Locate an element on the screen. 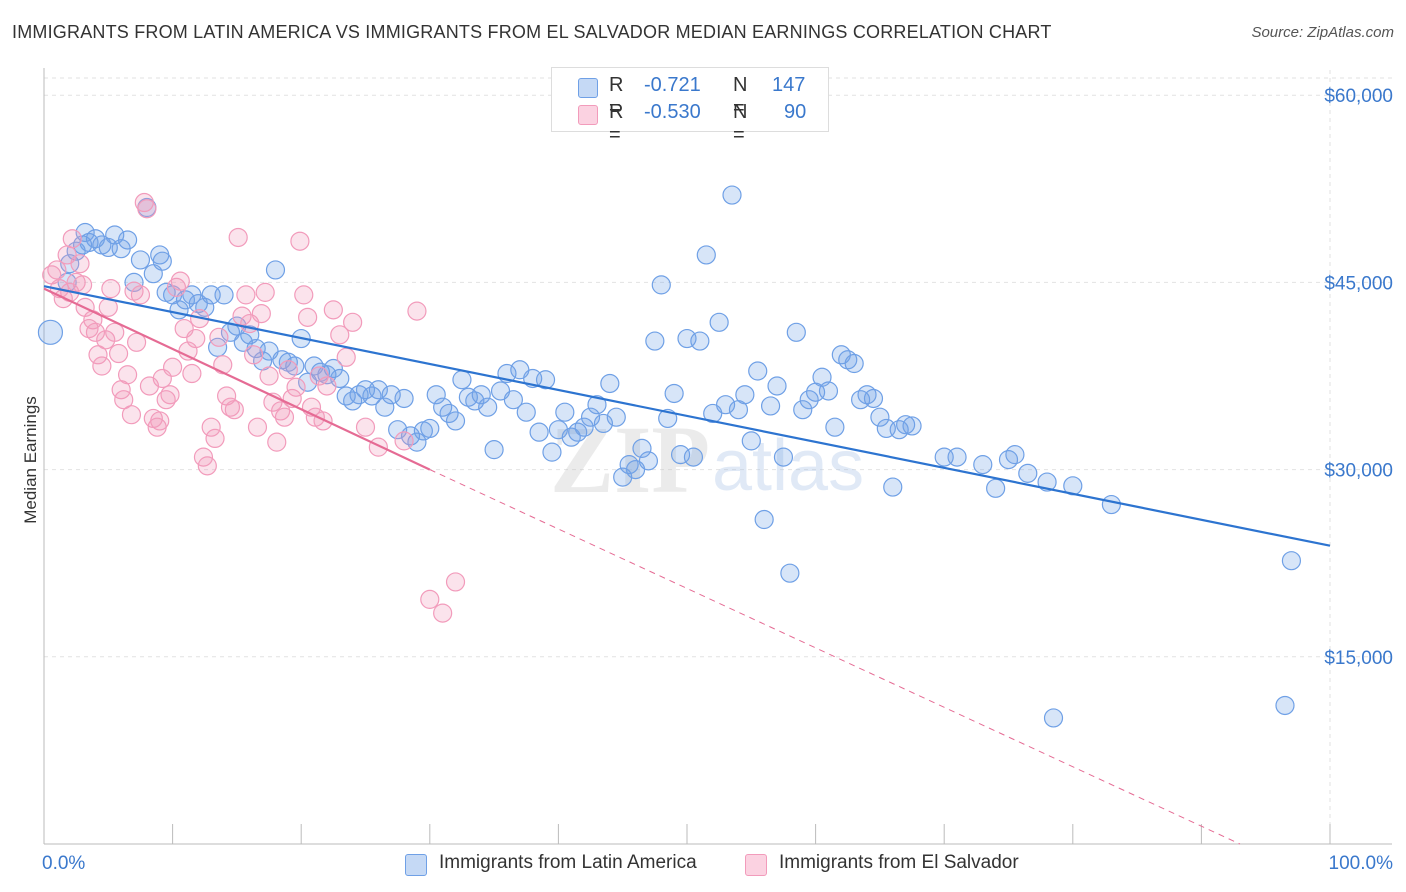  legend-r-label: R = is located at coordinates (616, 96).